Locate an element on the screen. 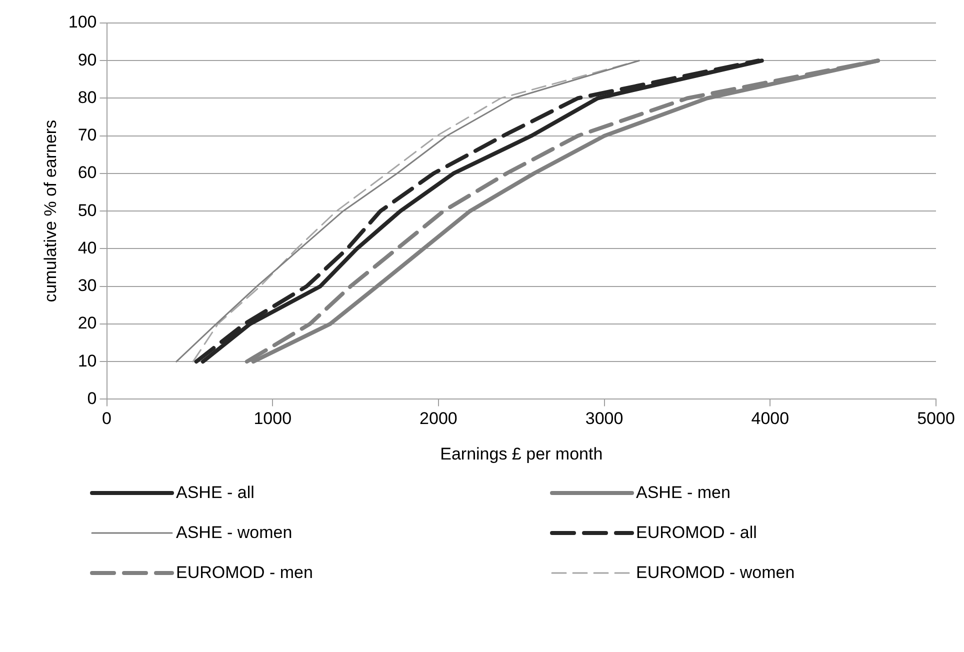 Image resolution: width=964 pixels, height=652 pixels. legend-label: ASHE - men is located at coordinates (683, 493).